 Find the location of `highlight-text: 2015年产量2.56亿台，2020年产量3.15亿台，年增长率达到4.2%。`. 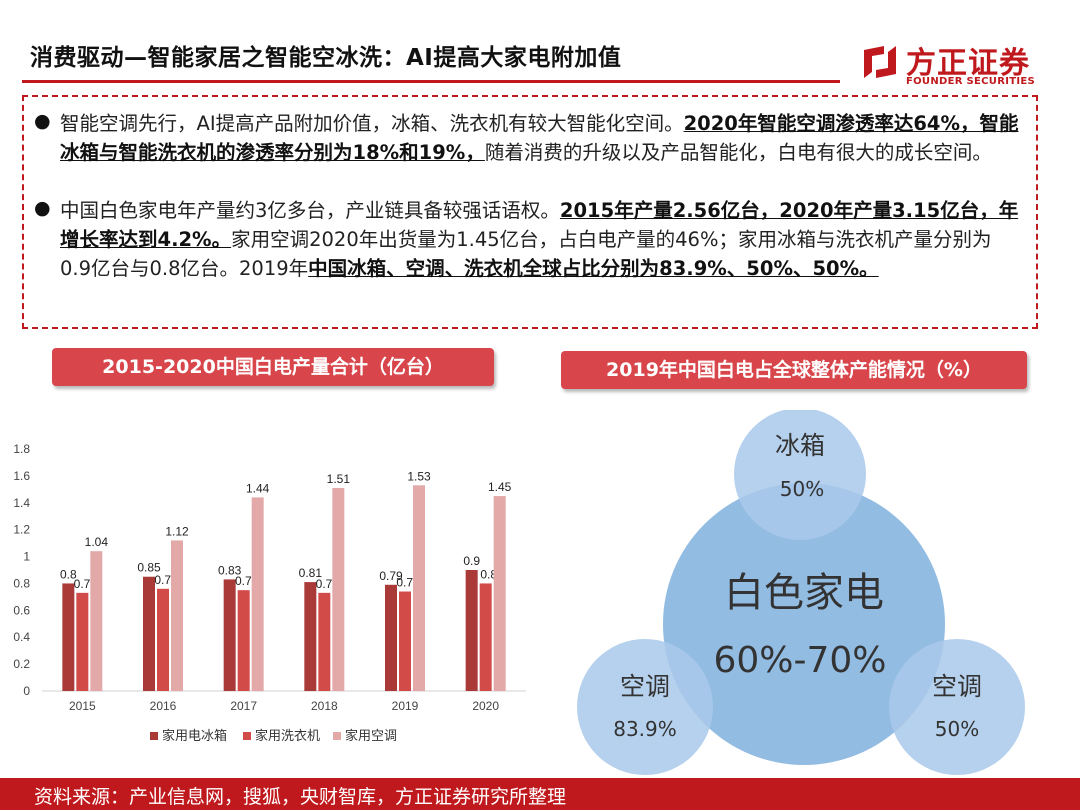

highlight-text: 2015年产量2.56亿台，2020年产量3.15亿台，年增长率达到4.2%。 is located at coordinates (539, 225).